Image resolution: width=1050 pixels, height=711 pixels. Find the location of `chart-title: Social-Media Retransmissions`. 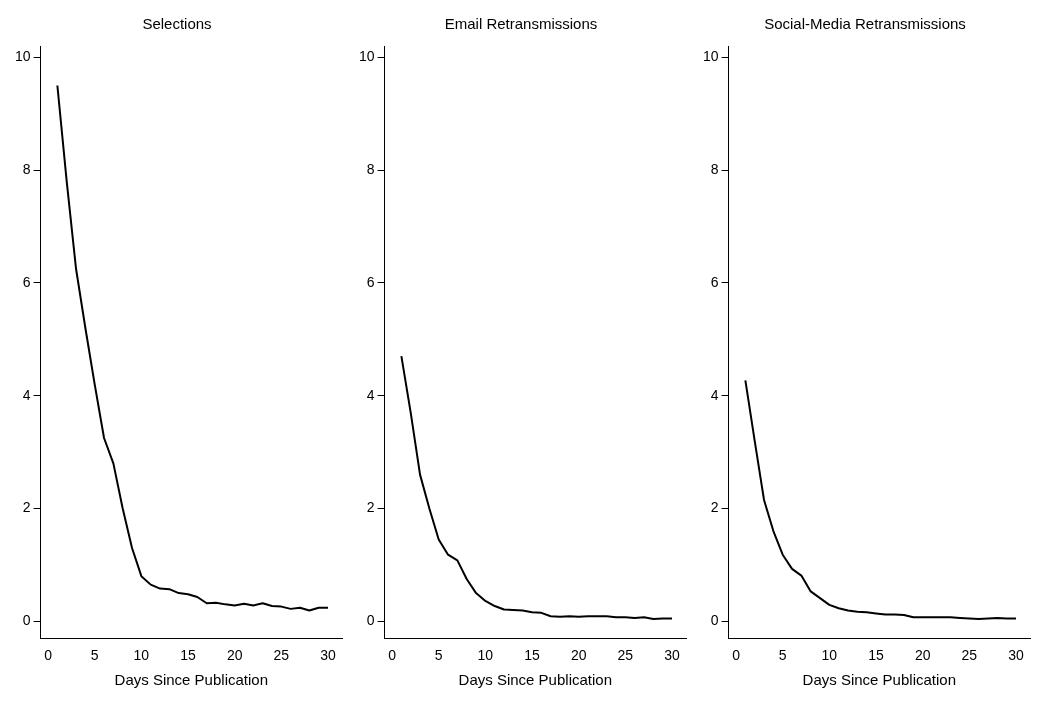

chart-title: Social-Media Retransmissions is located at coordinates (865, 24).